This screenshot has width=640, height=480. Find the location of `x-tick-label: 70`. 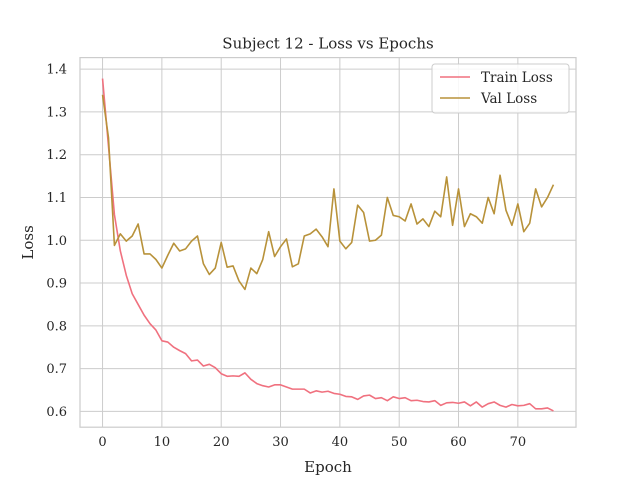

x-tick-label: 70 is located at coordinates (518, 442).